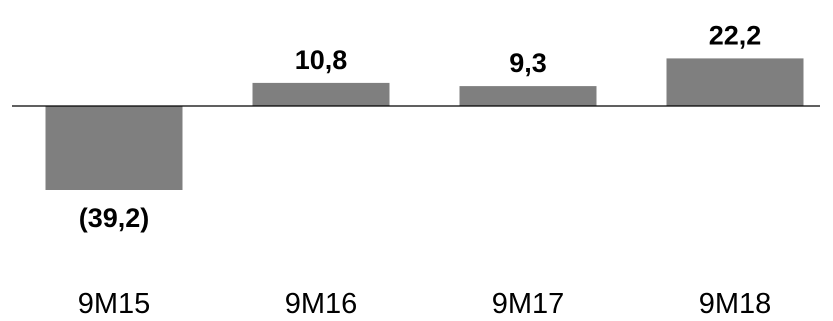 Image resolution: width=833 pixels, height=321 pixels. What do you see at coordinates (321, 60) in the screenshot?
I see `data-label-9m16: 10,8` at bounding box center [321, 60].